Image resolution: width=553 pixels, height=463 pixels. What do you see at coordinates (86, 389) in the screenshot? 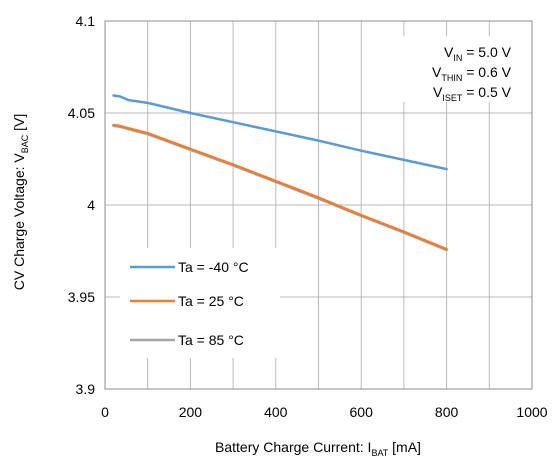
I see `y-tick-label: 3.9` at bounding box center [86, 389].